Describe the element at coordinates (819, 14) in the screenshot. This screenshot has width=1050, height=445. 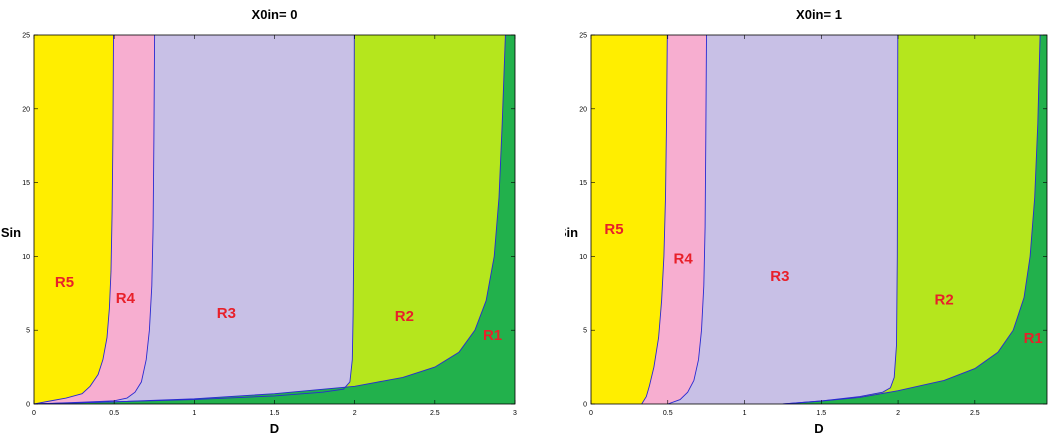
I see `chart-title: X0in= 1` at that location.